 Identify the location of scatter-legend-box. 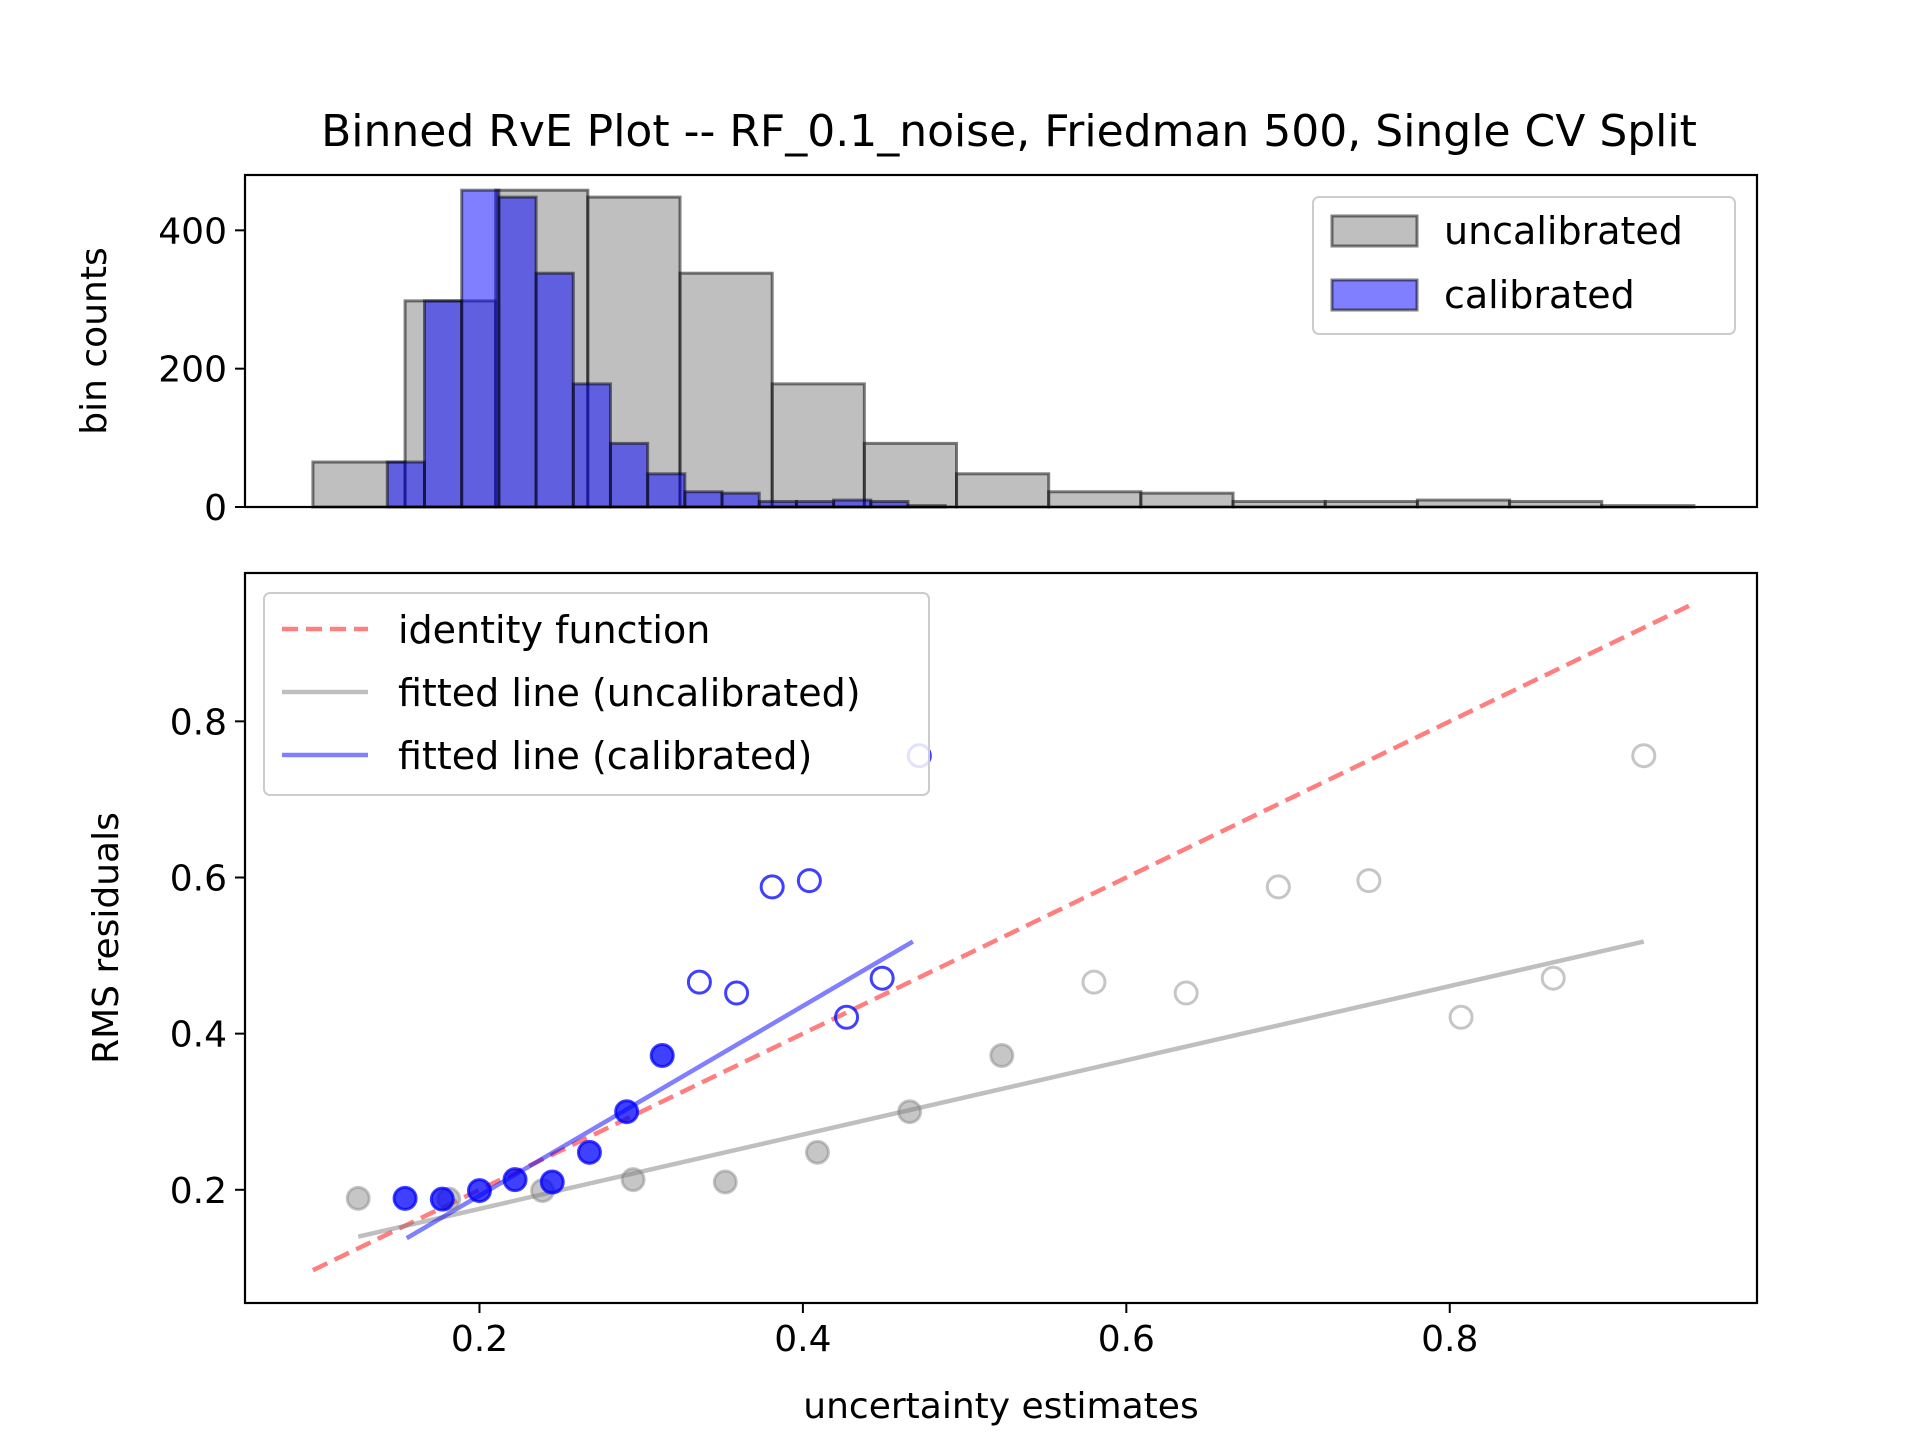
(596, 694).